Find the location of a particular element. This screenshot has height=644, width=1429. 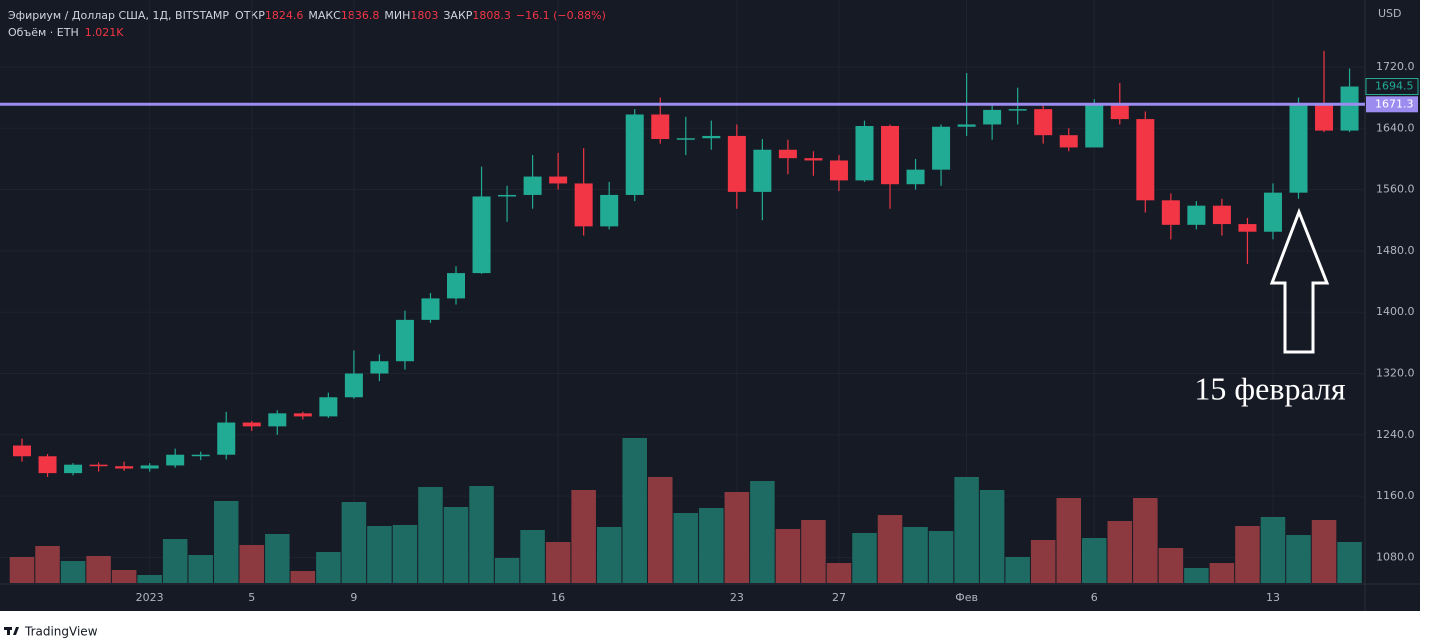

last-price-label: 1694.5 is located at coordinates (1394, 86).